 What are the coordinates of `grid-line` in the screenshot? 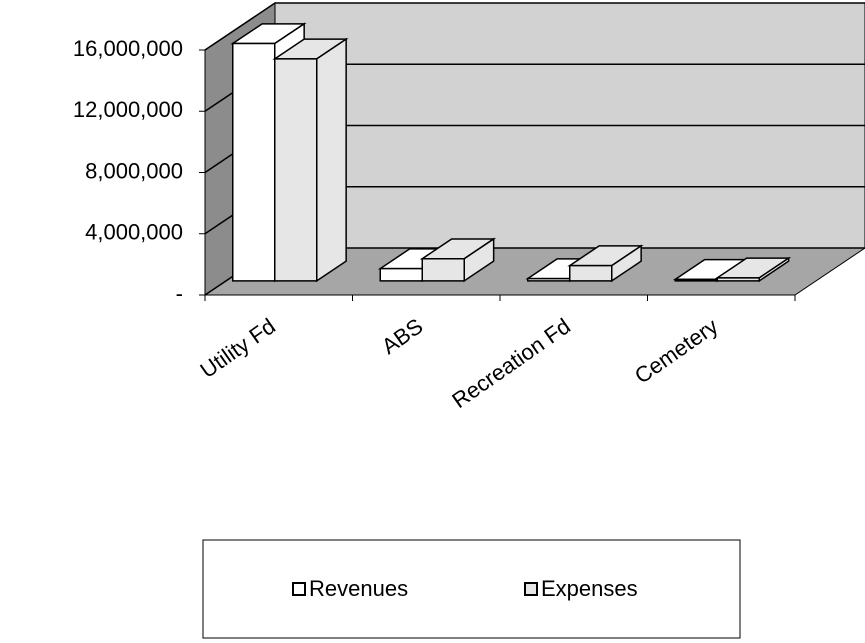 It's located at (534, 26).